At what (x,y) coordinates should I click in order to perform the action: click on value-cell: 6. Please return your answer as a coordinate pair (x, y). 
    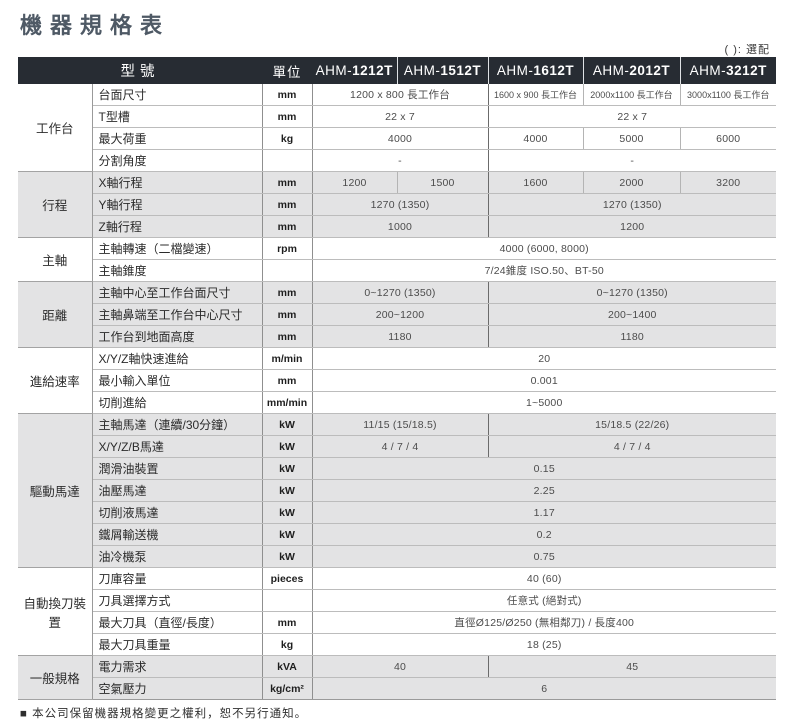
    Looking at the image, I should click on (543, 688).